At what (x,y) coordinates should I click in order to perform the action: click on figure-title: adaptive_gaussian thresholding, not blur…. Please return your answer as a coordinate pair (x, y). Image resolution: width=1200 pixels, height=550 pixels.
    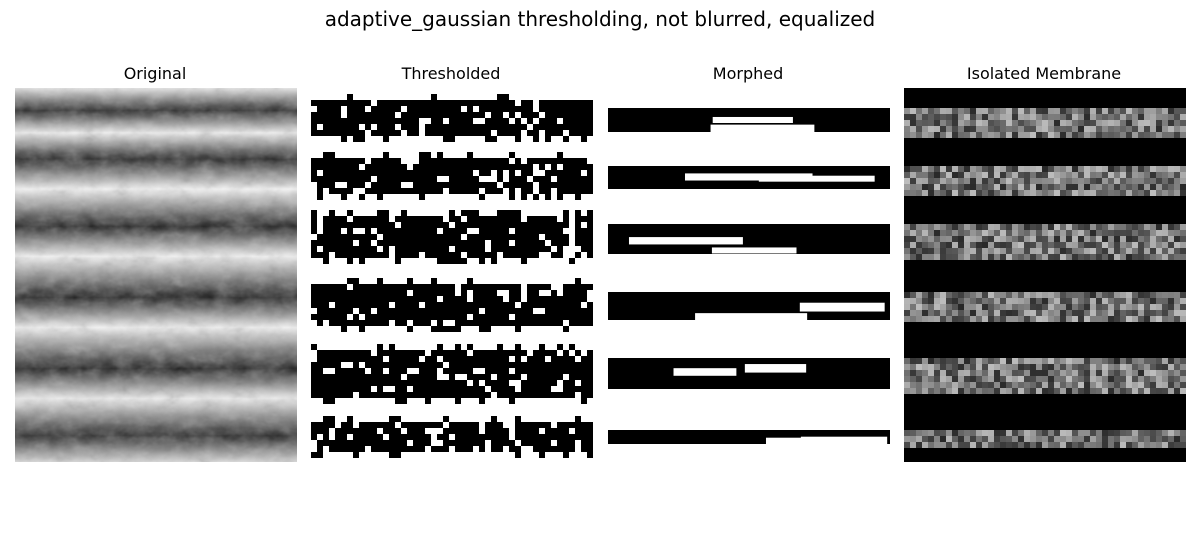
    Looking at the image, I should click on (600, 19).